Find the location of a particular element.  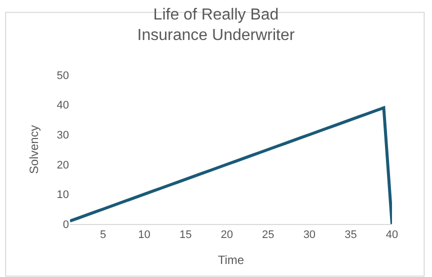

y-axis-title: Solvency is located at coordinates (34, 149).